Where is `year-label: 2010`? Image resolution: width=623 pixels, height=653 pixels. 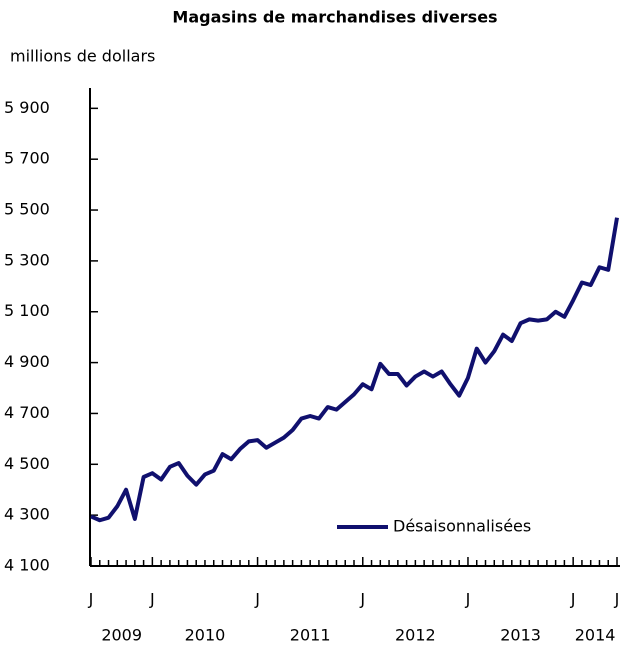 year-label: 2010 is located at coordinates (205, 635).